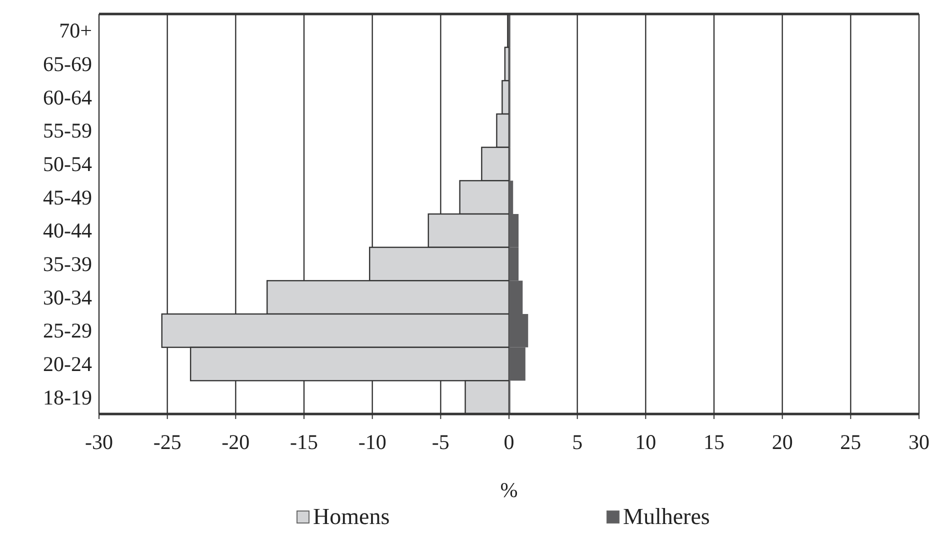  Describe the element at coordinates (67, 164) in the screenshot. I see `y-tick-label: 50-54` at that location.